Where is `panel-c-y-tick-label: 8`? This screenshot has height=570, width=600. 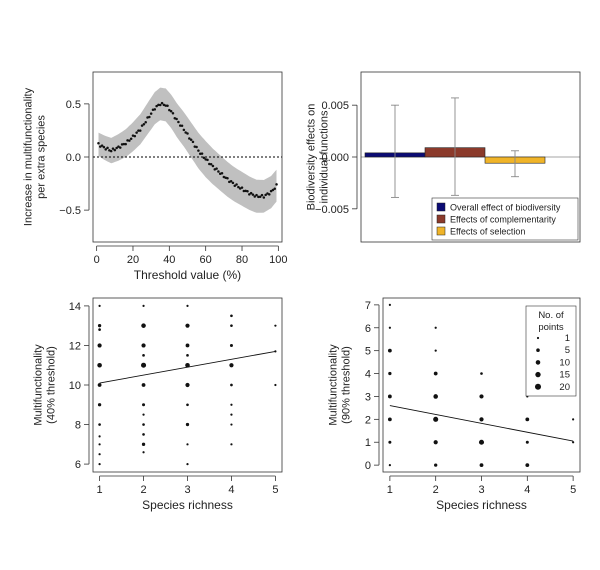
panel-c-y-tick-label: 8 is located at coordinates (78, 426).